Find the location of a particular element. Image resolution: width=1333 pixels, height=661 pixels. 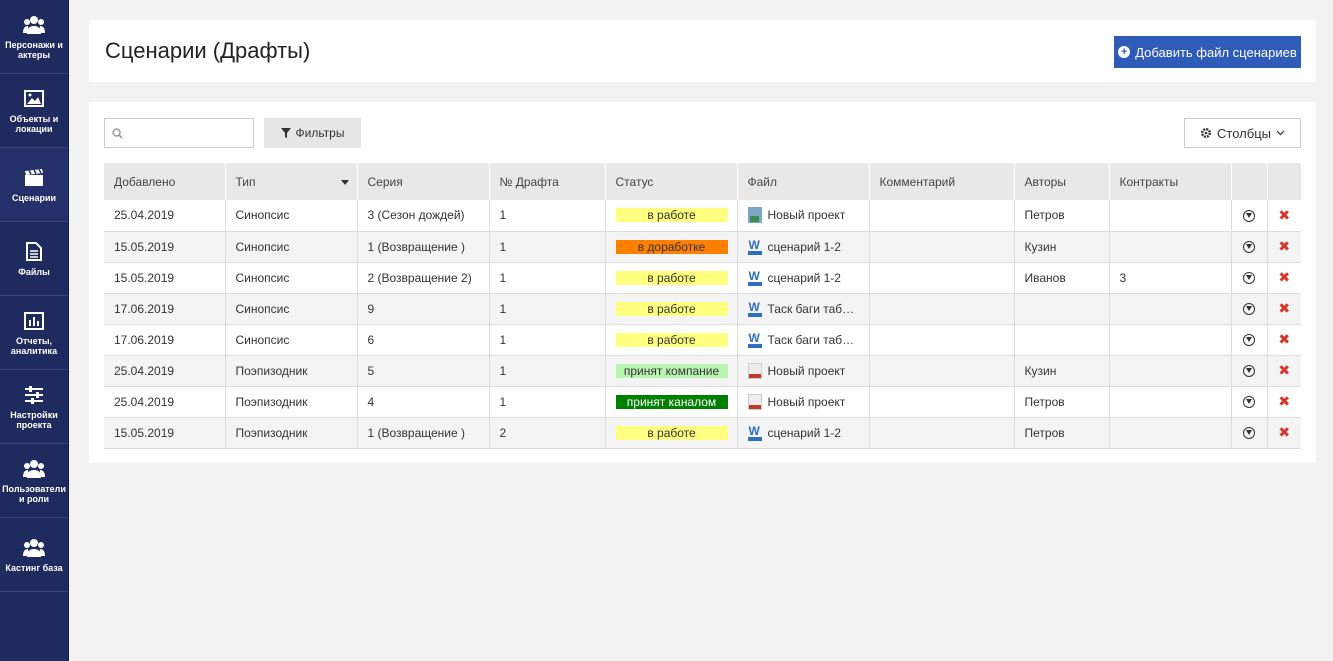

add-script-file-button: + Добавить файл сценариев is located at coordinates (1207, 52).